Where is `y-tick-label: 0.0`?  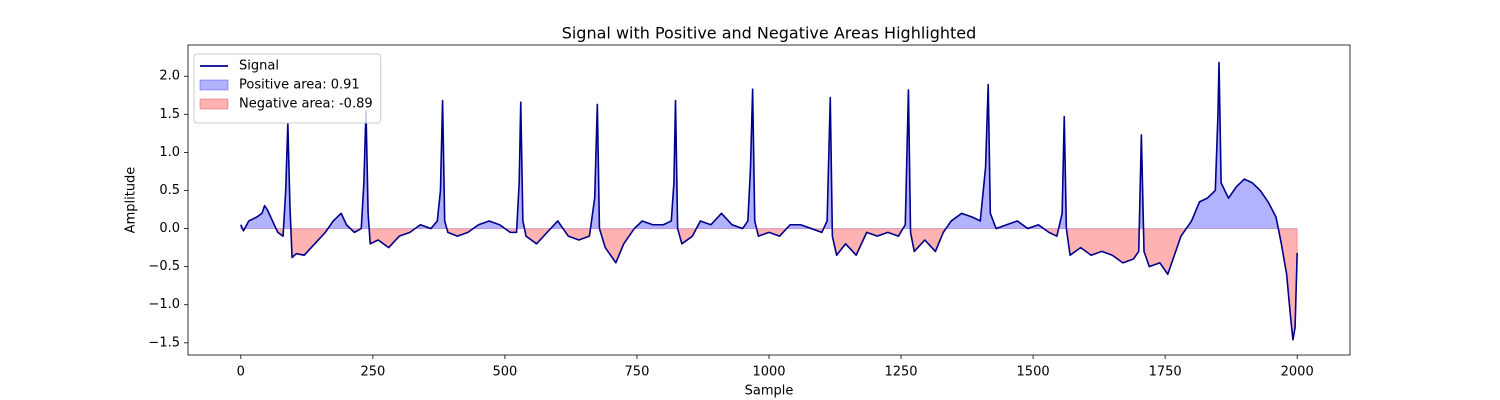 y-tick-label: 0.0 is located at coordinates (169, 228).